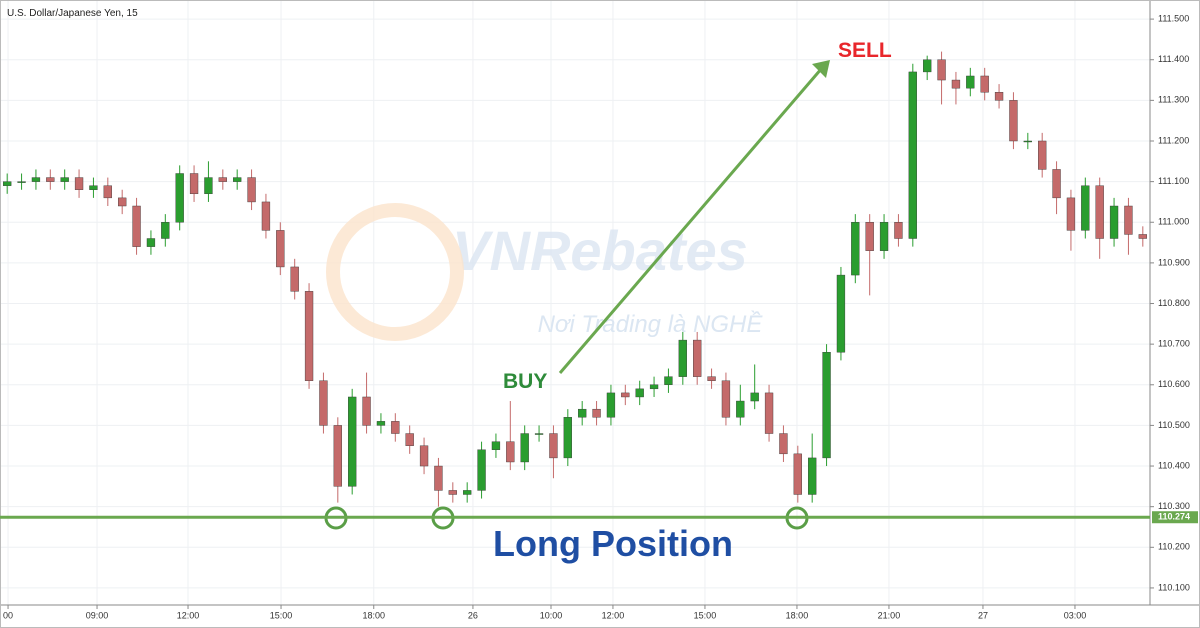 The width and height of the screenshot is (1200, 628). Describe the element at coordinates (551, 615) in the screenshot. I see `x-tick-label: 10:00` at that location.